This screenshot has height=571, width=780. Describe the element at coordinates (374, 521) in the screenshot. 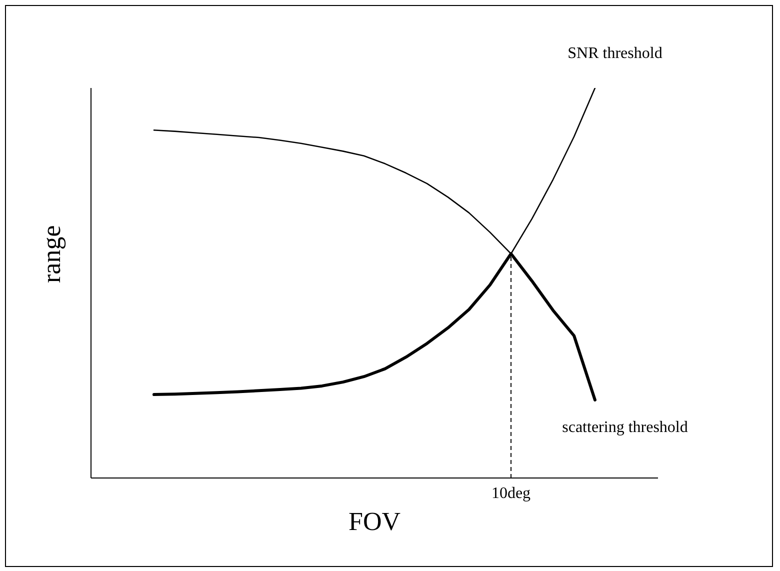

I see `x-axis-title: FOV` at that location.